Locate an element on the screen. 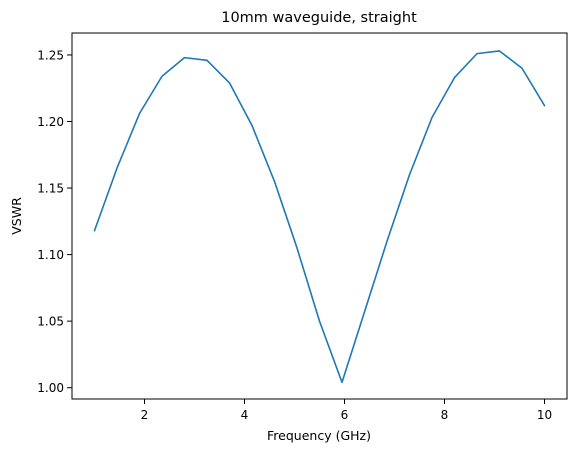 This screenshot has width=576, height=457. x-tick-label: 8 is located at coordinates (445, 415).